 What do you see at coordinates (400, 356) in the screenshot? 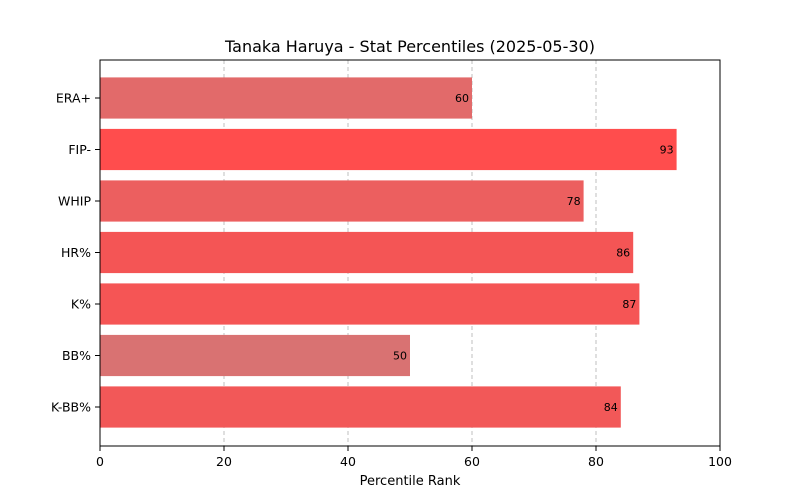
I see `bar-value-label: 50` at bounding box center [400, 356].